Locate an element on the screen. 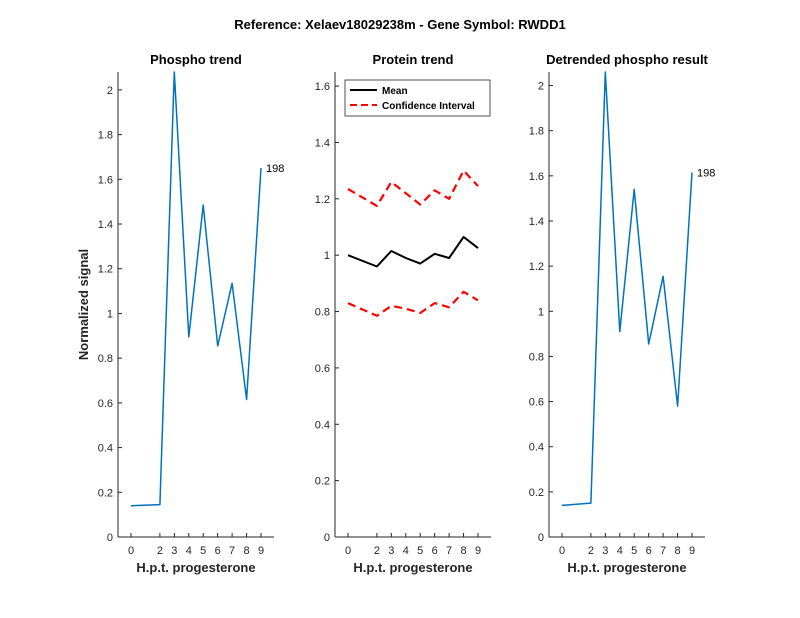 This screenshot has height=618, width=800. panel-title: Detrended phospho result is located at coordinates (627, 59).